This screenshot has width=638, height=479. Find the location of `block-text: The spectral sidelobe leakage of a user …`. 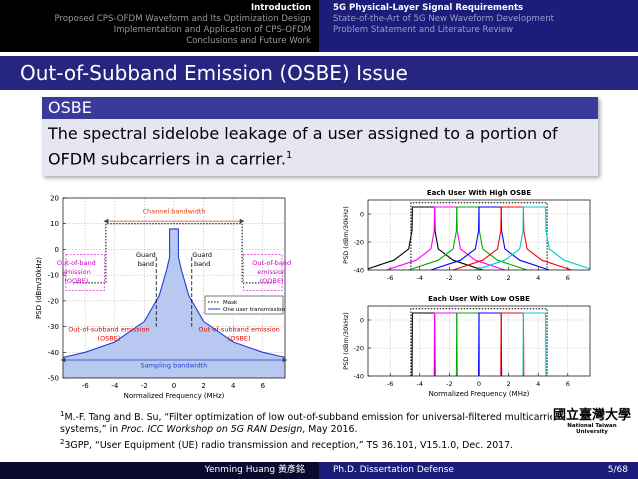

block-text: The spectral sidelobe leakage of a user … is located at coordinates (303, 146).